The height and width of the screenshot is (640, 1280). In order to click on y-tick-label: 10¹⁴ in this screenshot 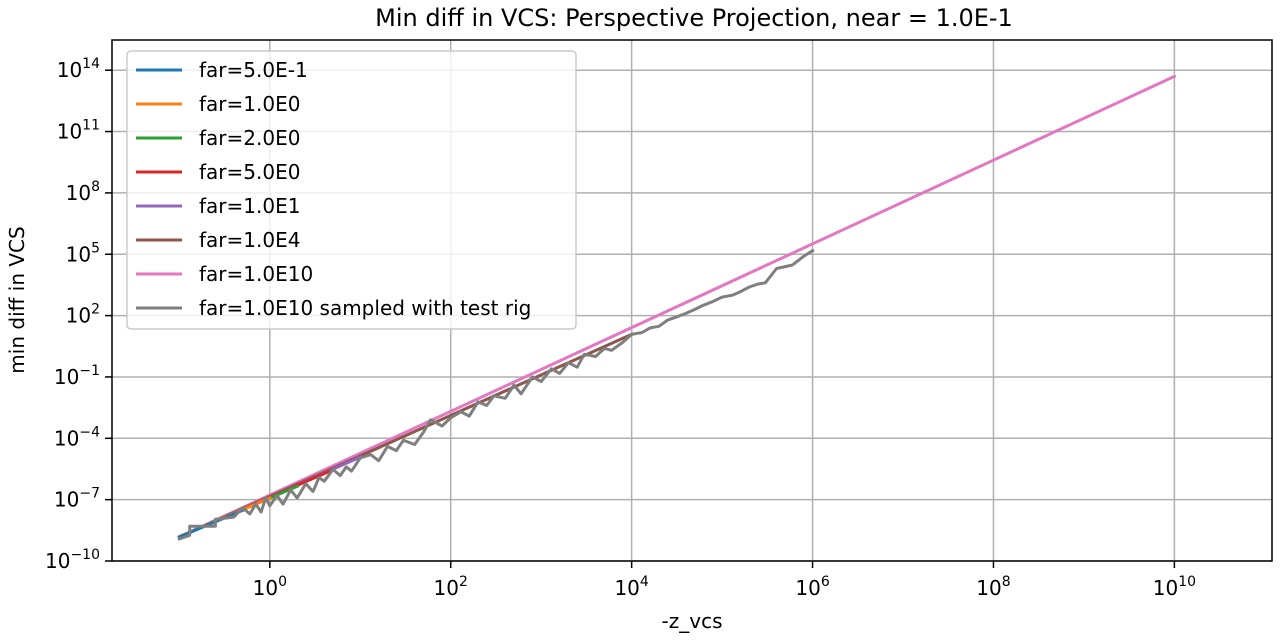, I will do `click(78, 69)`.